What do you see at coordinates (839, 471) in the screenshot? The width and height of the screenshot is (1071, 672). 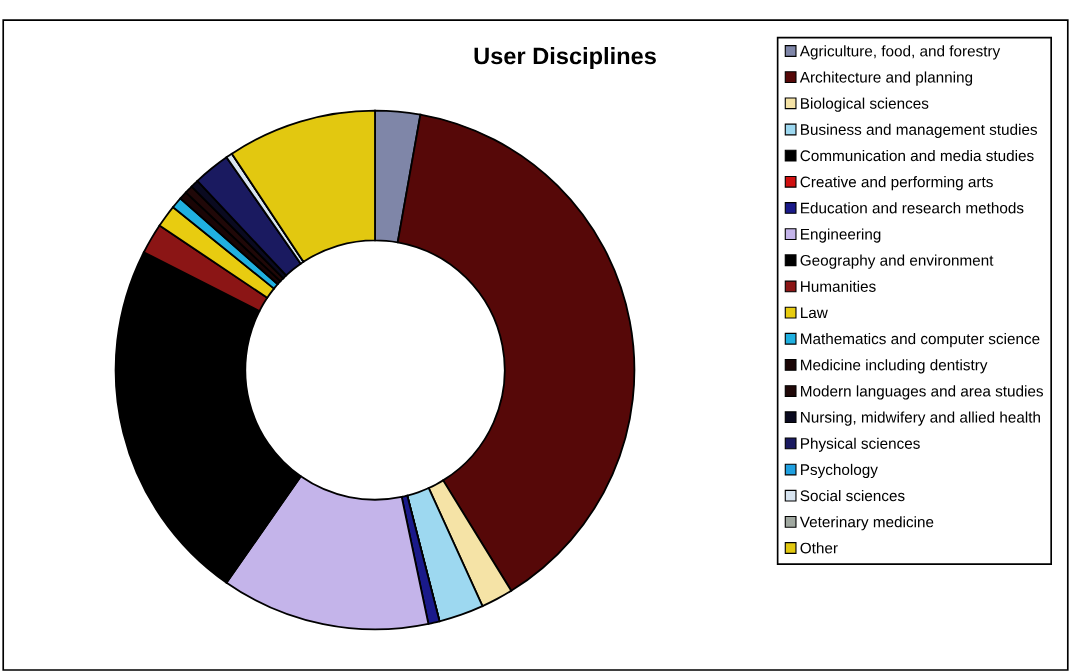 I see `legend-label: Psychology` at bounding box center [839, 471].